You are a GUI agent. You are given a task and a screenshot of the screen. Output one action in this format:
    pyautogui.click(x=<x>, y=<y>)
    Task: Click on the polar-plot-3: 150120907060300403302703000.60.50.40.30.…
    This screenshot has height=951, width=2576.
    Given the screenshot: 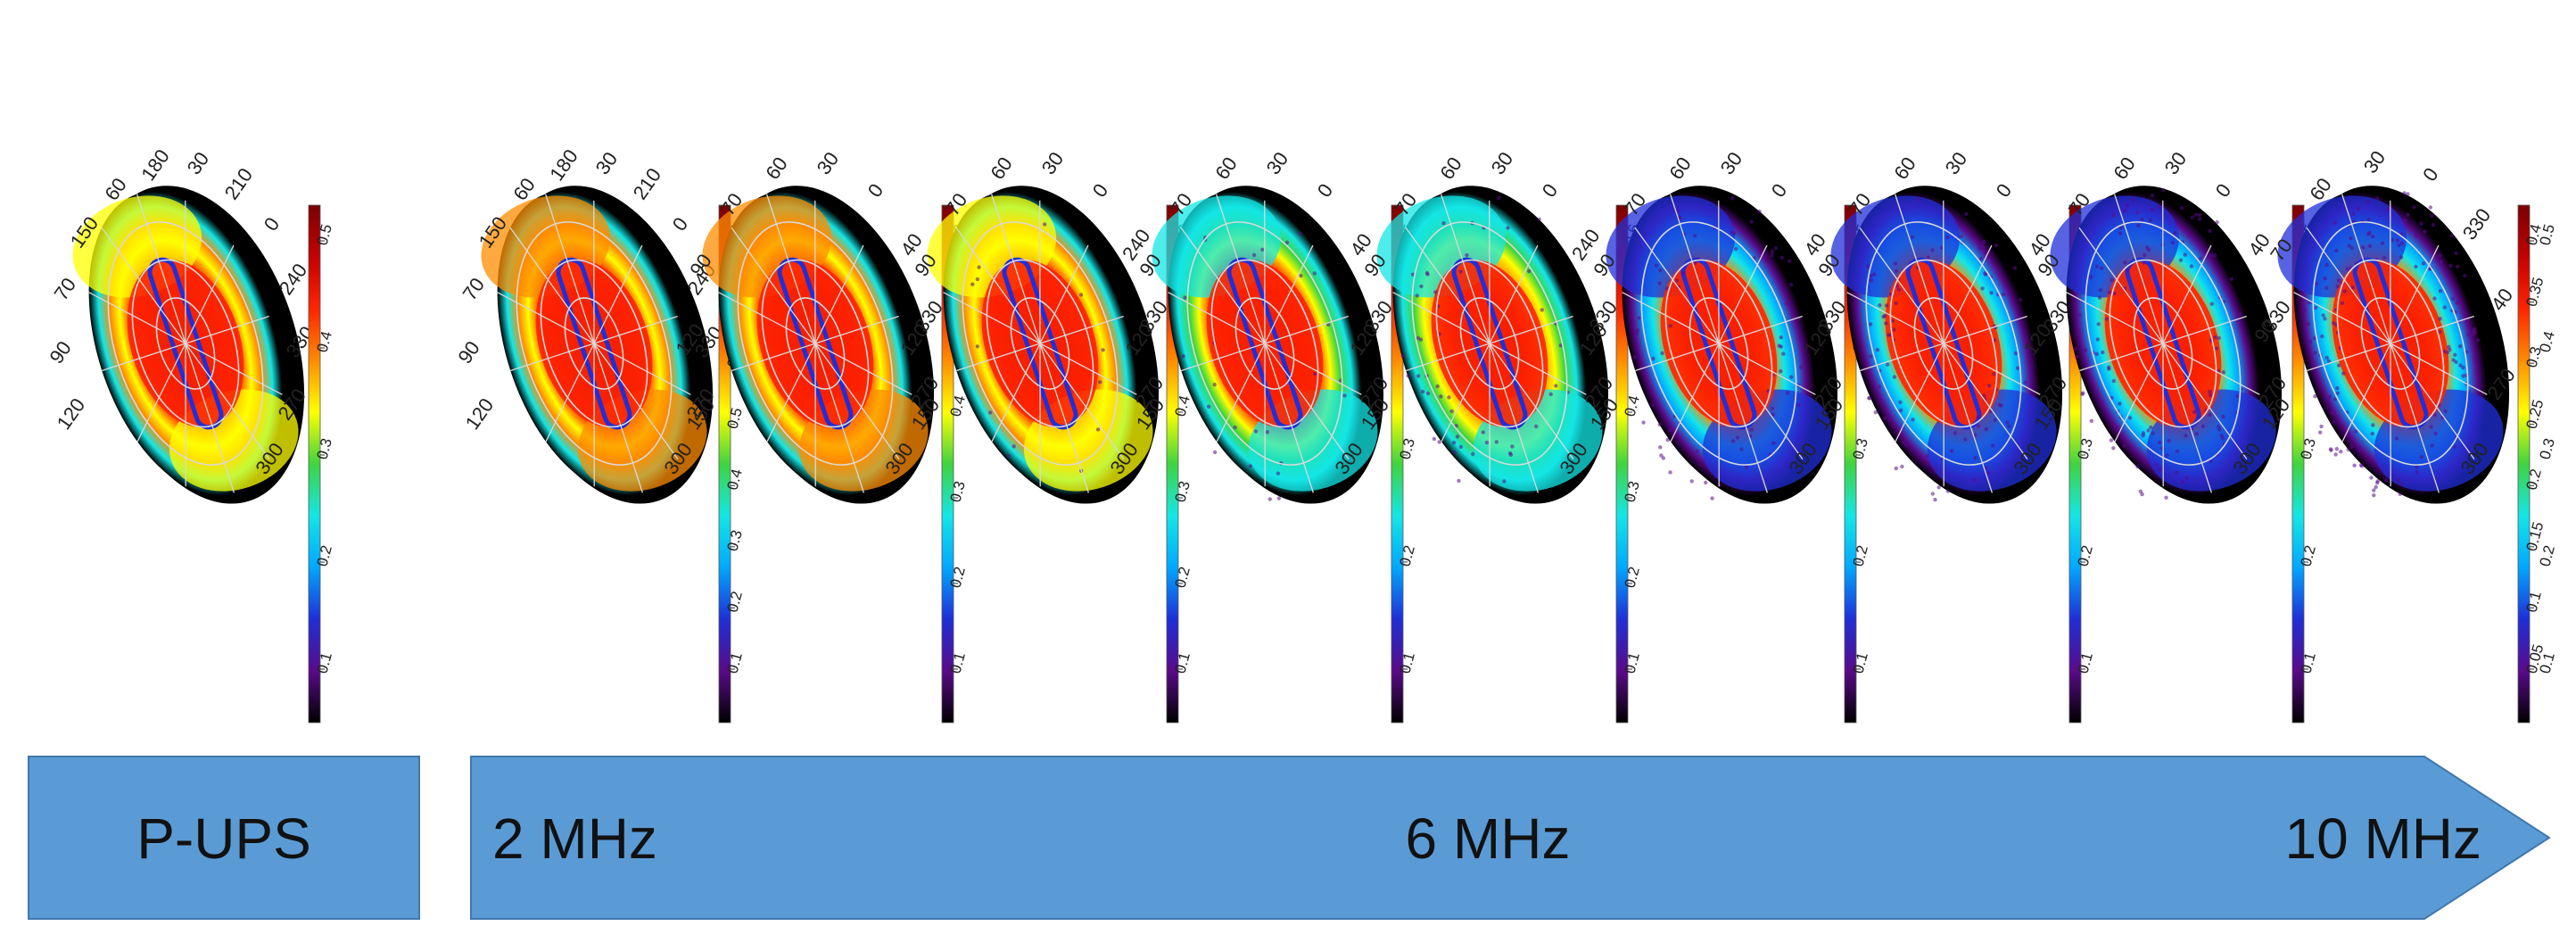 What is the action you would take?
    pyautogui.click(x=820, y=436)
    